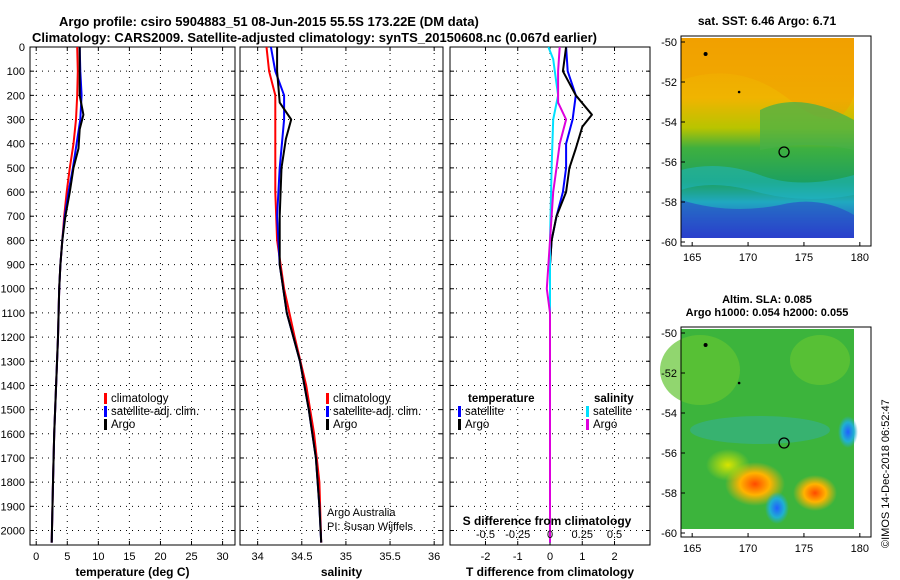 This screenshot has height=580, width=900. What do you see at coordinates (13, 290) in the screenshot?
I see `y-tick-label: 1000` at bounding box center [13, 290].